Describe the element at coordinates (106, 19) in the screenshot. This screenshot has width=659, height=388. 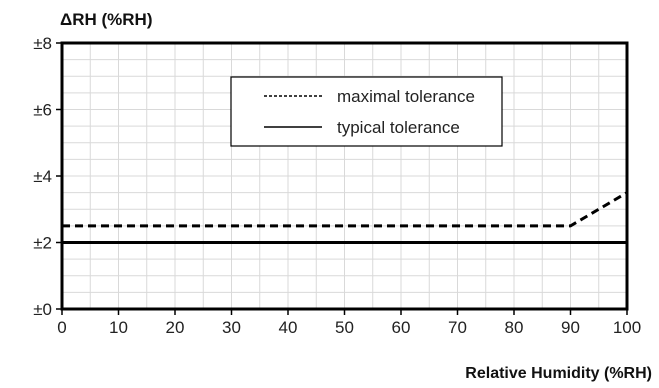
I see `y-axis-label: ΔRH (%RH)` at that location.